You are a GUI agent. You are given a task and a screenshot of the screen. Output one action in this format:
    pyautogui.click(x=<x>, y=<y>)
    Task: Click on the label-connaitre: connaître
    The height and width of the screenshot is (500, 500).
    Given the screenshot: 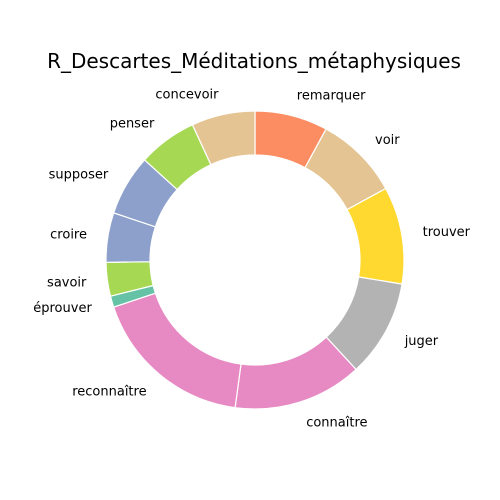 What is the action you would take?
    pyautogui.click(x=336, y=423)
    